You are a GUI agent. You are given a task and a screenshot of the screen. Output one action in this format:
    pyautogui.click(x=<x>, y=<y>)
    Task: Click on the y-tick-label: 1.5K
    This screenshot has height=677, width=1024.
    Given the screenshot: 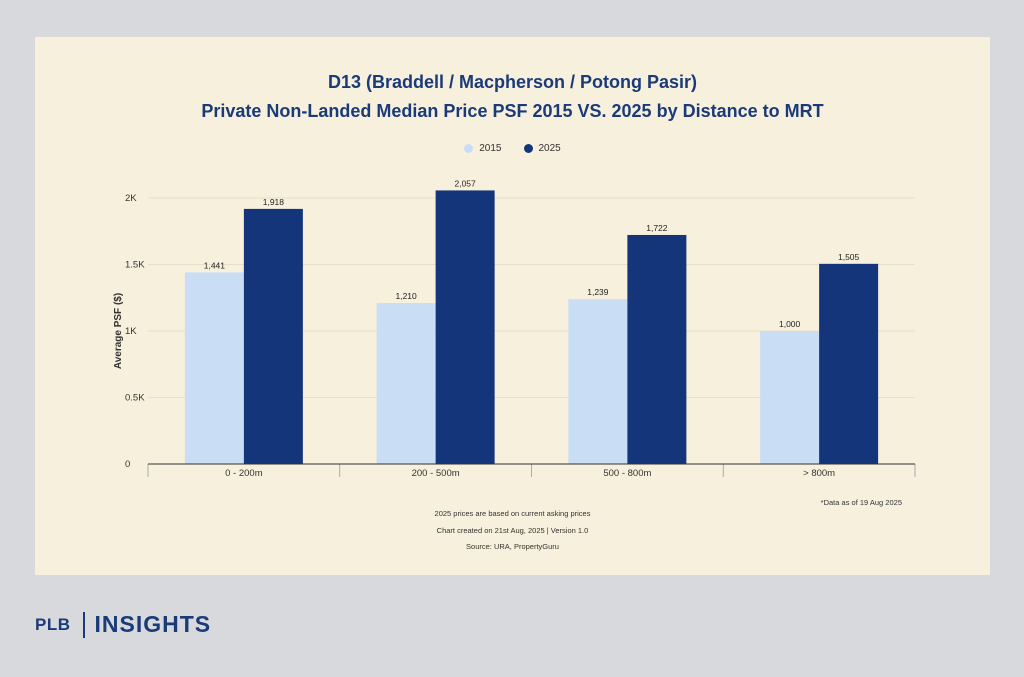 What is the action you would take?
    pyautogui.click(x=135, y=265)
    